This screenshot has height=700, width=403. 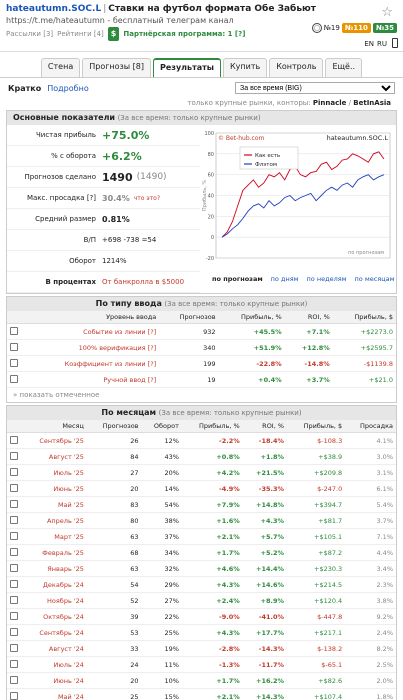 What do you see at coordinates (54, 552) in the screenshot?
I see `month-name: Февраль '25` at bounding box center [54, 552].